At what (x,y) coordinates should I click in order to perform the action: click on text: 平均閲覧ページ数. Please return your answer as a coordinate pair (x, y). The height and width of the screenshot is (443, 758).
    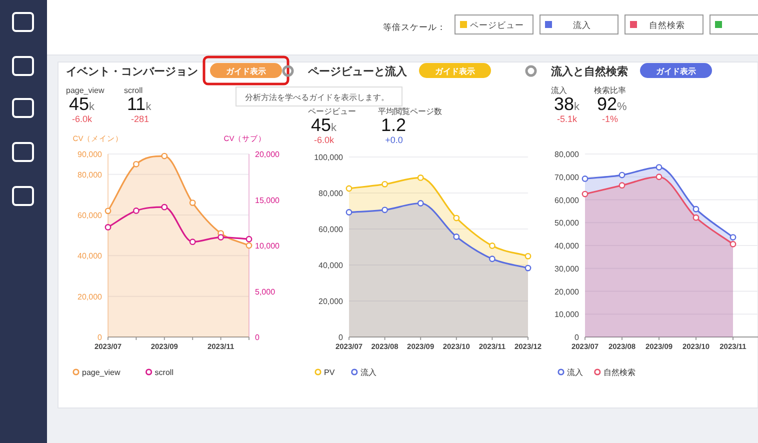
    Looking at the image, I should click on (410, 111).